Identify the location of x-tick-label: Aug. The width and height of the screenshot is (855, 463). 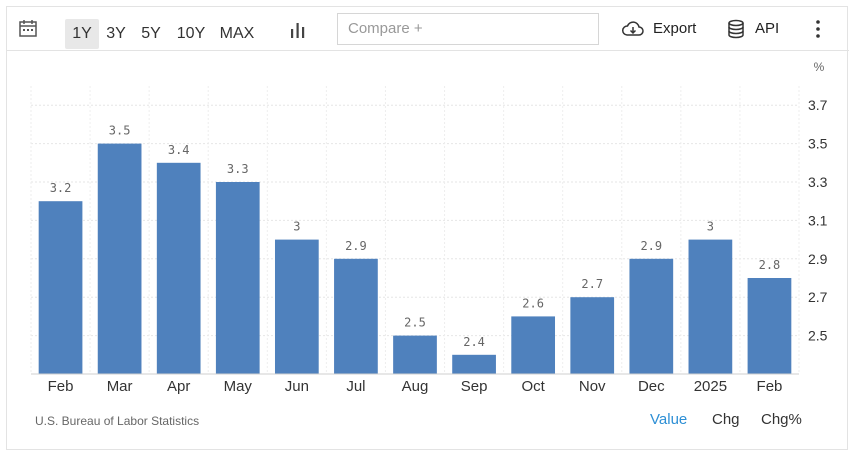
(415, 386).